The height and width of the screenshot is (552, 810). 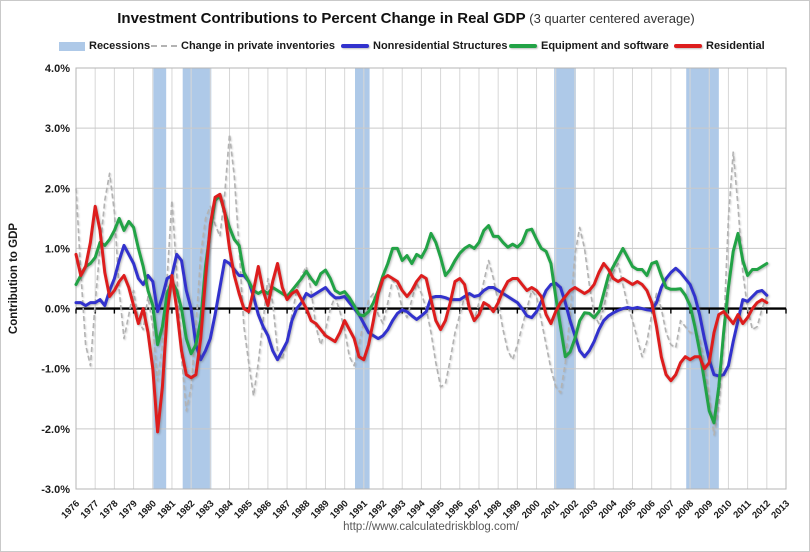 What do you see at coordinates (90, 509) in the screenshot?
I see `x-axis-tick-label: 1977` at bounding box center [90, 509].